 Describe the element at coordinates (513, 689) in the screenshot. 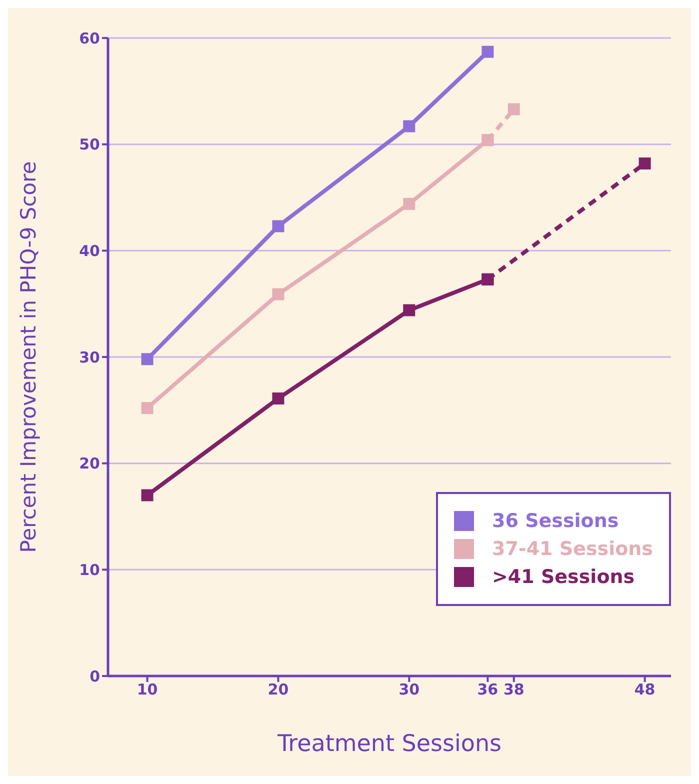

I see `x-tick-label: 38` at that location.